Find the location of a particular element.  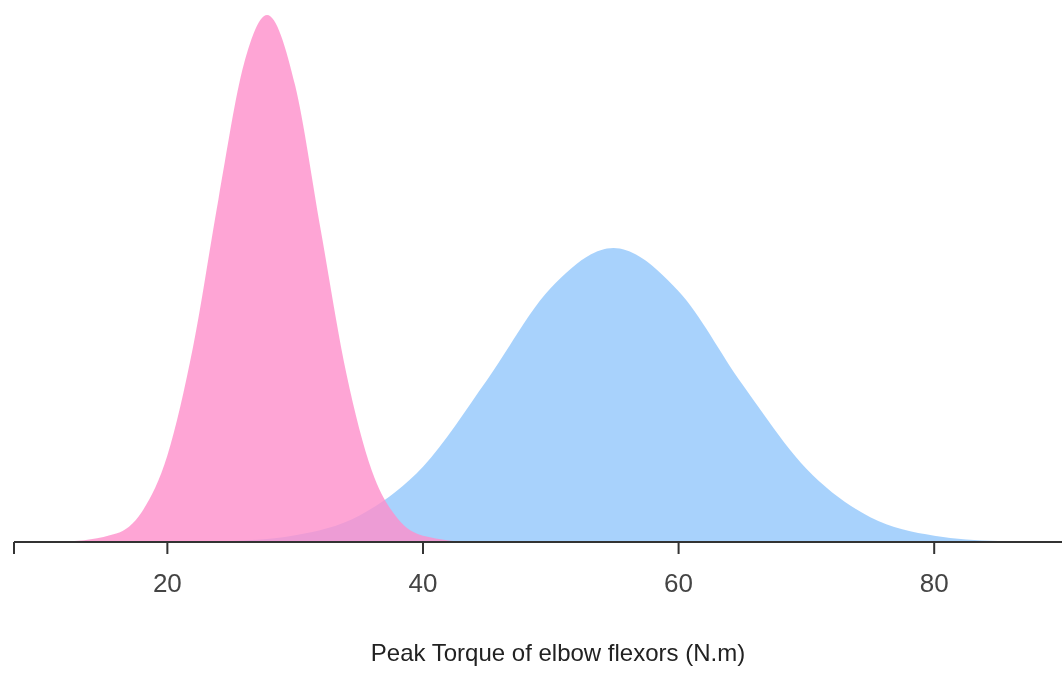

x-tick-label: 60 is located at coordinates (679, 583).